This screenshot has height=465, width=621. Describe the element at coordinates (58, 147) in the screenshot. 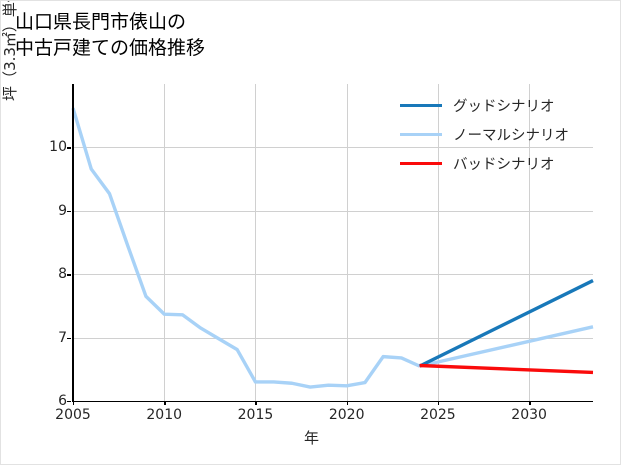

I see `y-tick-label: 10` at that location.